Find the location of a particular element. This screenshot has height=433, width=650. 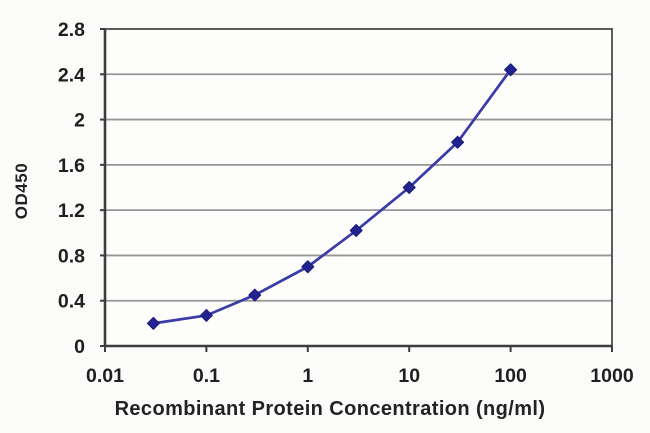

x-tick-label: 100 is located at coordinates (510, 376).